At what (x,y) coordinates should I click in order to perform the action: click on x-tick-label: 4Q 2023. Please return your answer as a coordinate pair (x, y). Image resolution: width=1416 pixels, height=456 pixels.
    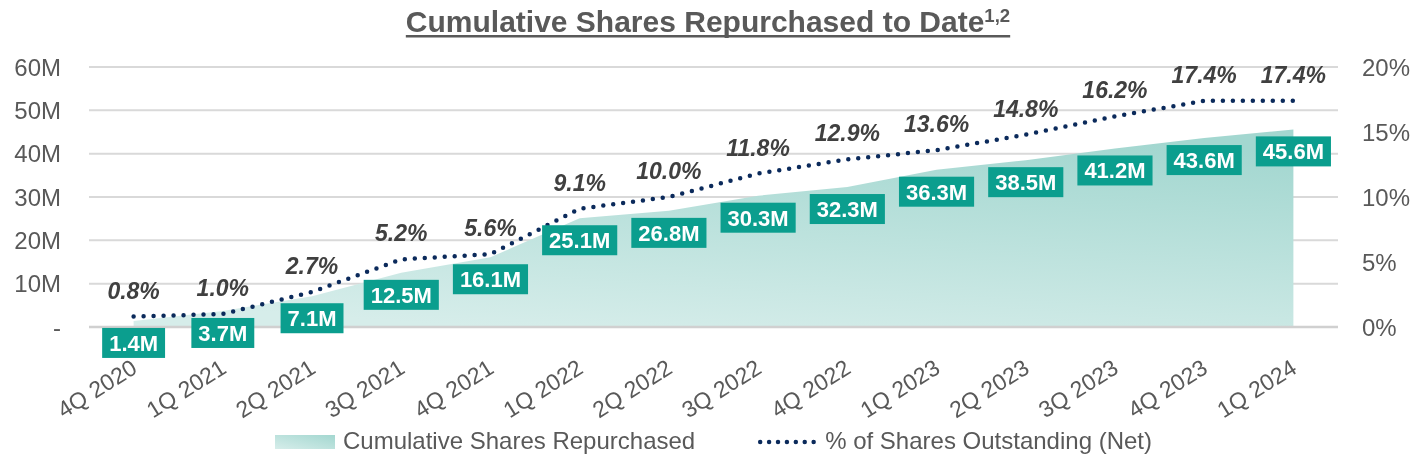
    Looking at the image, I should click on (1167, 389).